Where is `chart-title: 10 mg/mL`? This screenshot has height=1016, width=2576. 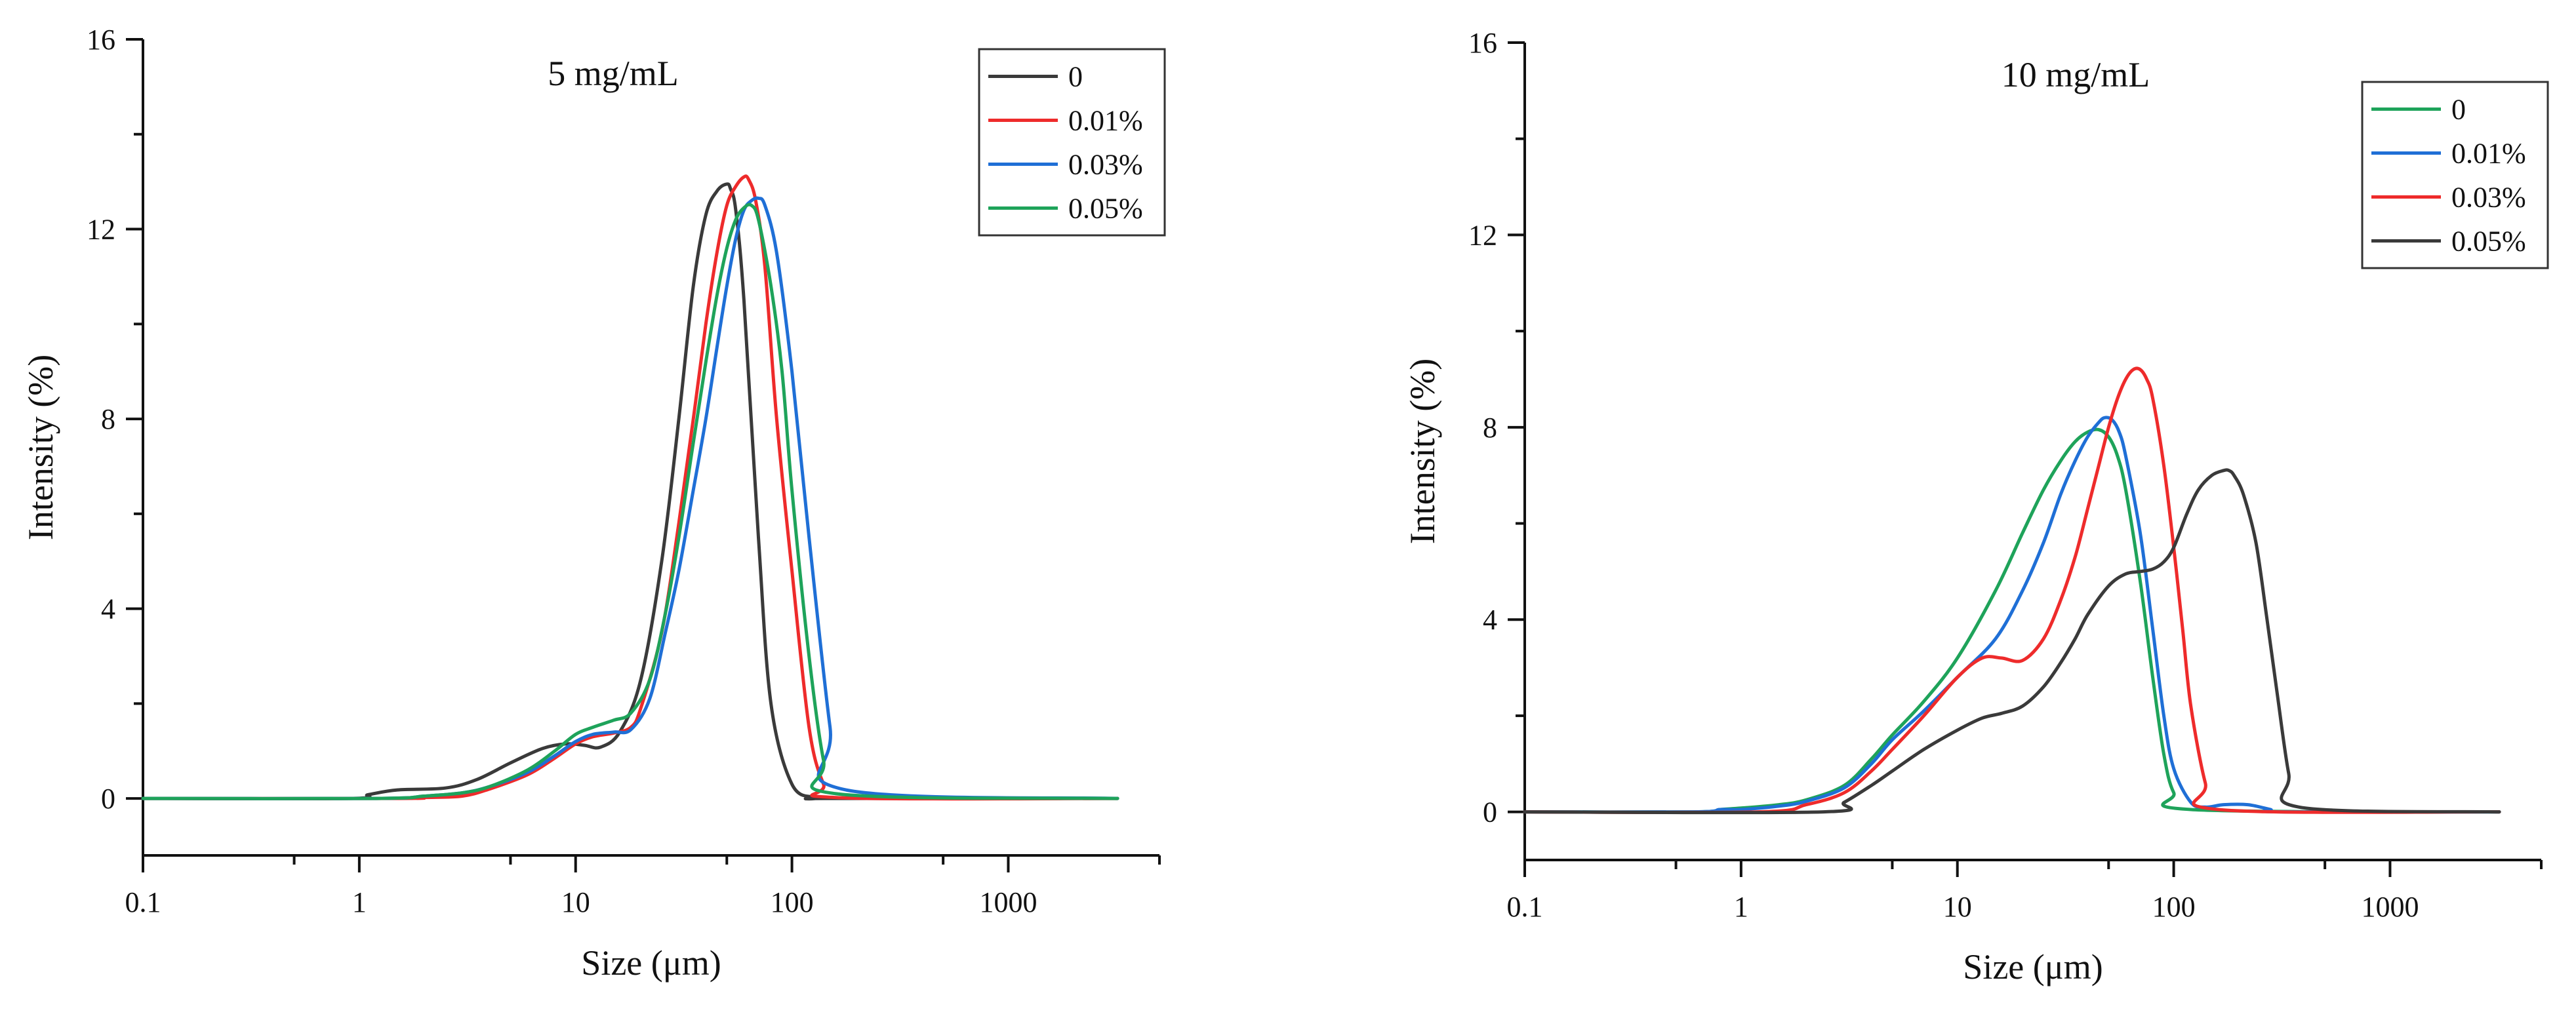
chart-title: 10 mg/mL is located at coordinates (2076, 74).